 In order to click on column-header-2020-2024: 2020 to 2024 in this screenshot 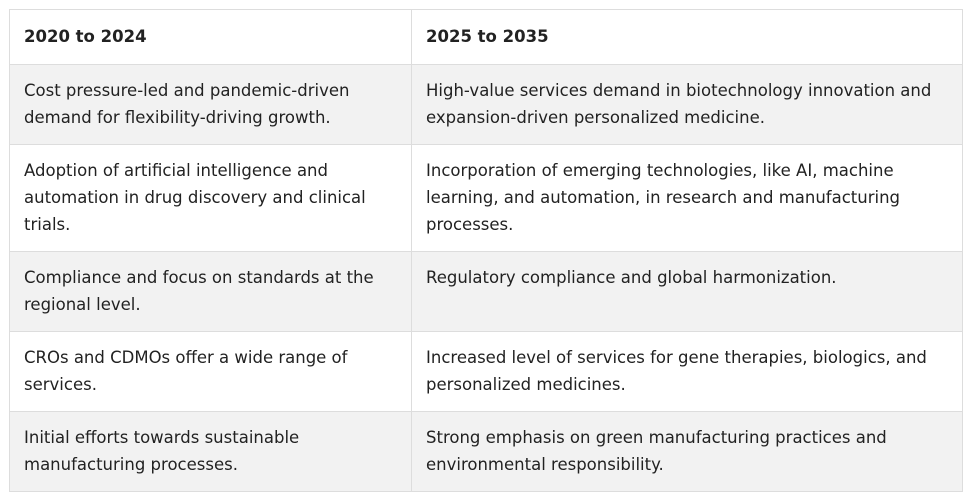, I will do `click(210, 37)`.